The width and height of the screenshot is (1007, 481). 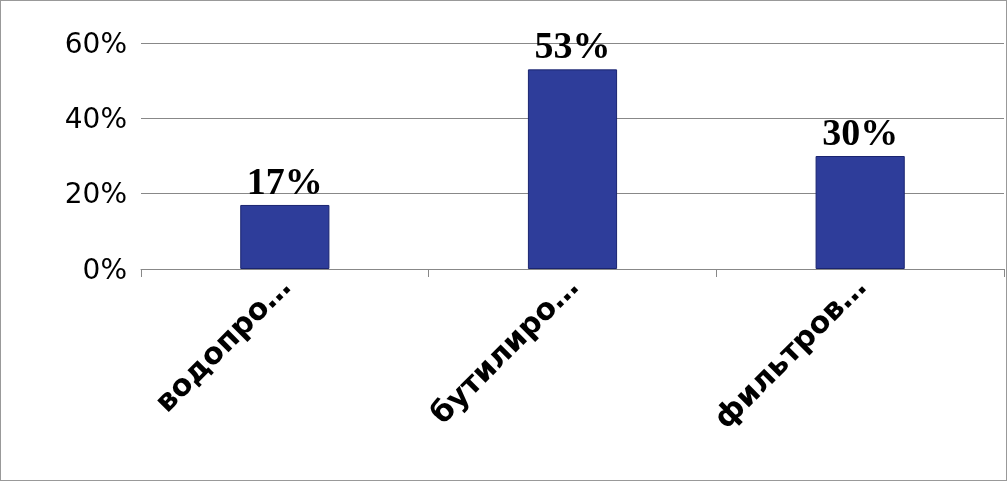 What do you see at coordinates (860, 132) in the screenshot?
I see `data-label: 30%` at bounding box center [860, 132].